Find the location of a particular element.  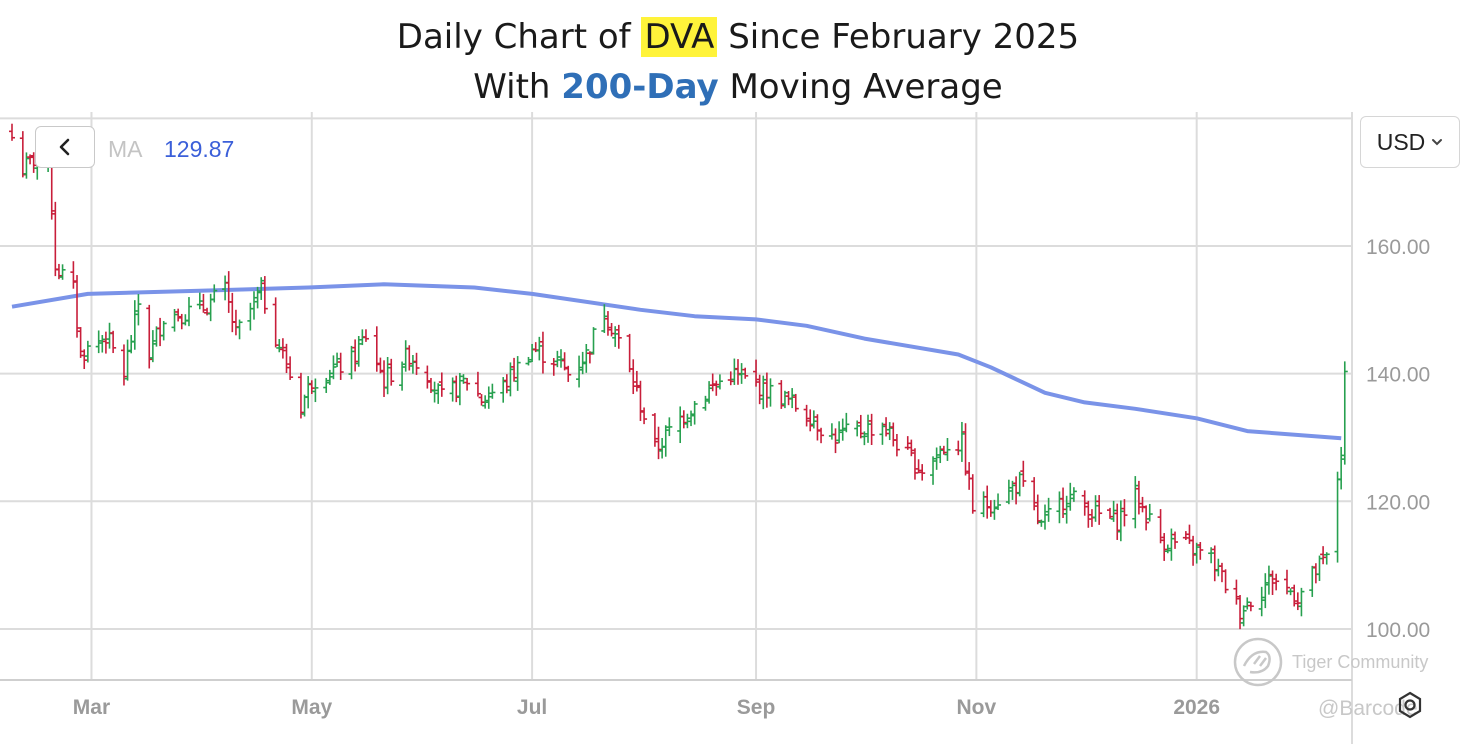

currency-select: USD is located at coordinates (1410, 142).